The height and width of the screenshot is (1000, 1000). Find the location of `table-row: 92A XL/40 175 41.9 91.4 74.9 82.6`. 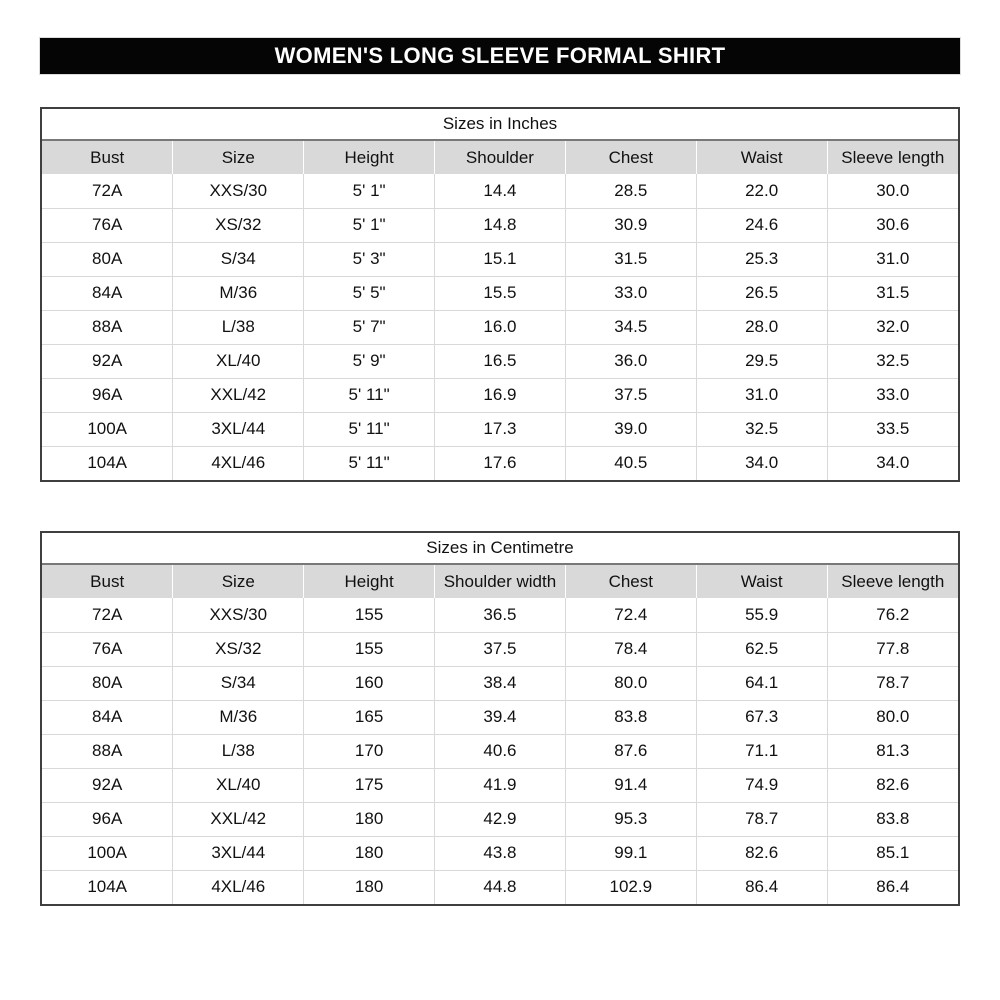

table-row: 92A XL/40 175 41.9 91.4 74.9 82.6 is located at coordinates (500, 784).